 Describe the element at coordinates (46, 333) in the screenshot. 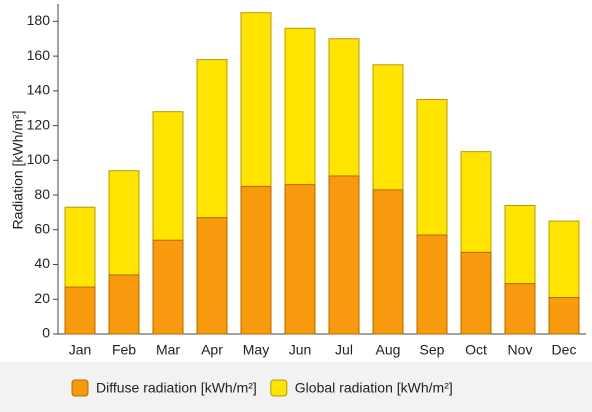

I see `y-tick-label: 0` at that location.